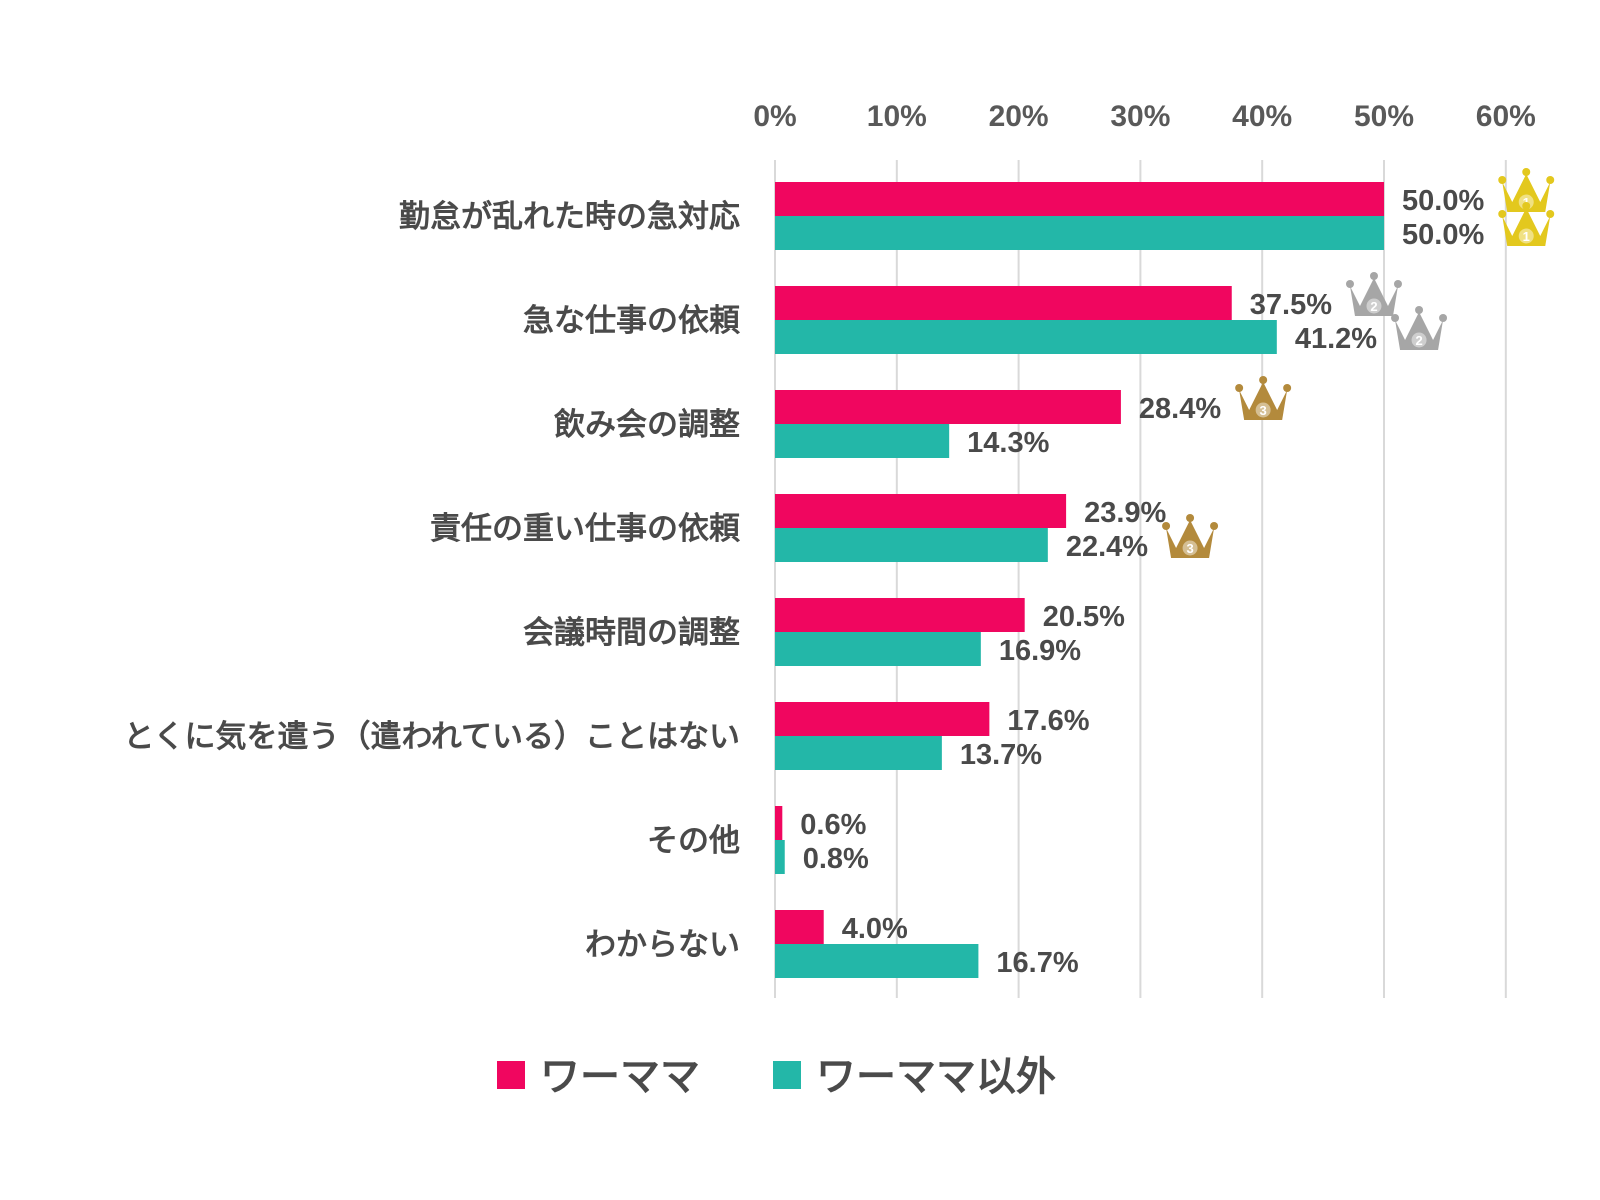 This screenshot has height=1200, width=1600. Describe the element at coordinates (1180, 409) in the screenshot. I see `value-label: 28.4%` at that location.